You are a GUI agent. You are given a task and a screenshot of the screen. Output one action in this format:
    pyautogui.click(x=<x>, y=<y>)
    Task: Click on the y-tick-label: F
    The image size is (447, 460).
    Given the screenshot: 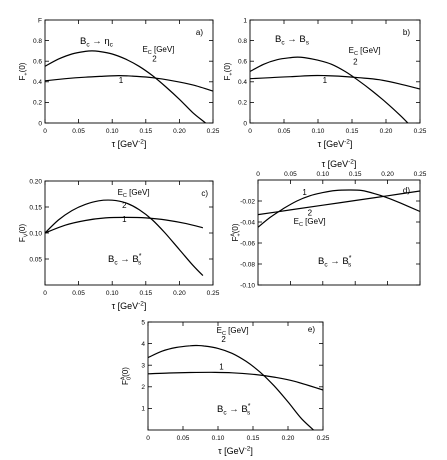 What is the action you would take?
    pyautogui.click(x=40, y=20)
    